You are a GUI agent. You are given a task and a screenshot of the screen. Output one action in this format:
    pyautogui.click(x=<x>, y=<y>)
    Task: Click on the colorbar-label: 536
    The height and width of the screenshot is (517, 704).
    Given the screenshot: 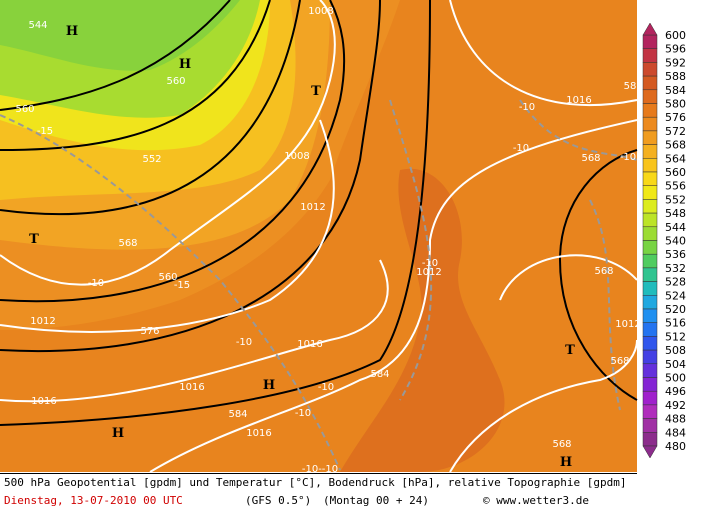 What is the action you would take?
    pyautogui.click(x=675, y=254)
    